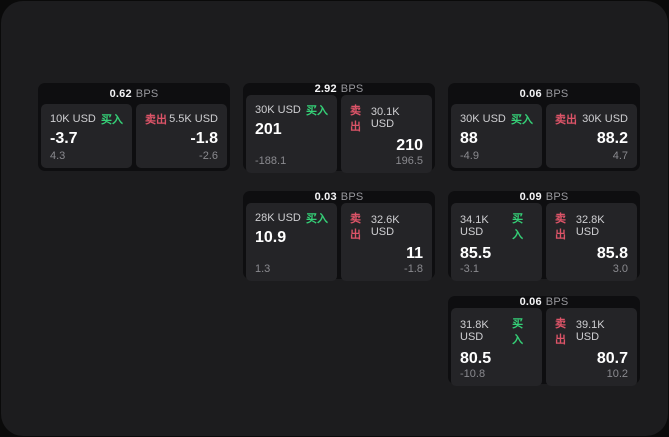 This screenshot has width=669, height=437. I want to click on sell-price: -1.8, so click(204, 138).